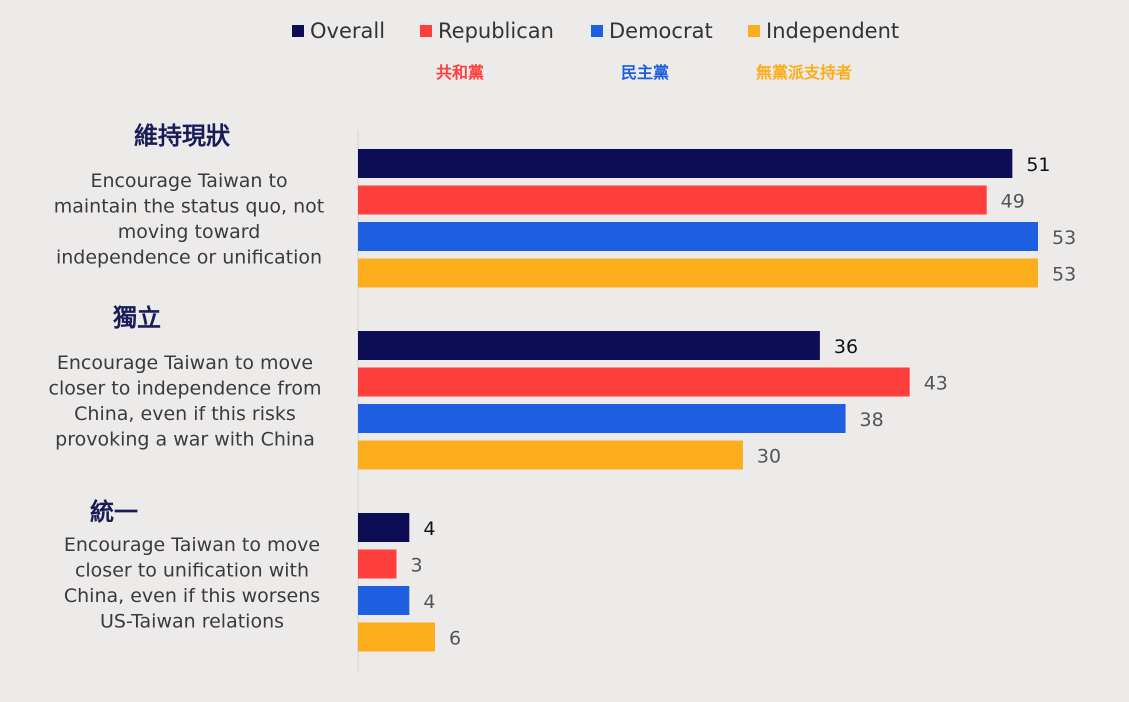 This screenshot has height=702, width=1129. I want to click on legend-cn-label-independent: 無黨派支持者, so click(804, 72).